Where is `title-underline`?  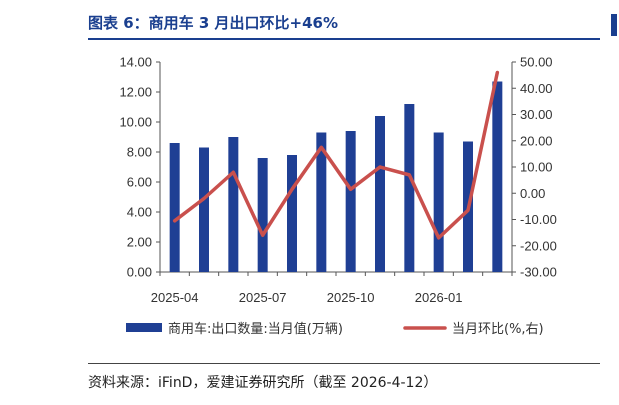
title-underline is located at coordinates (344, 39).